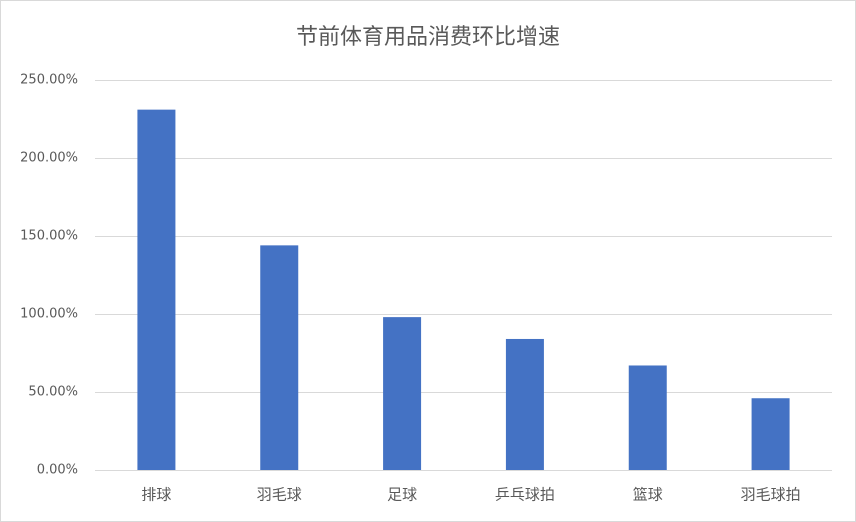 Image resolution: width=856 pixels, height=522 pixels. I want to click on y-tick-label: 150.00%, so click(49, 236).